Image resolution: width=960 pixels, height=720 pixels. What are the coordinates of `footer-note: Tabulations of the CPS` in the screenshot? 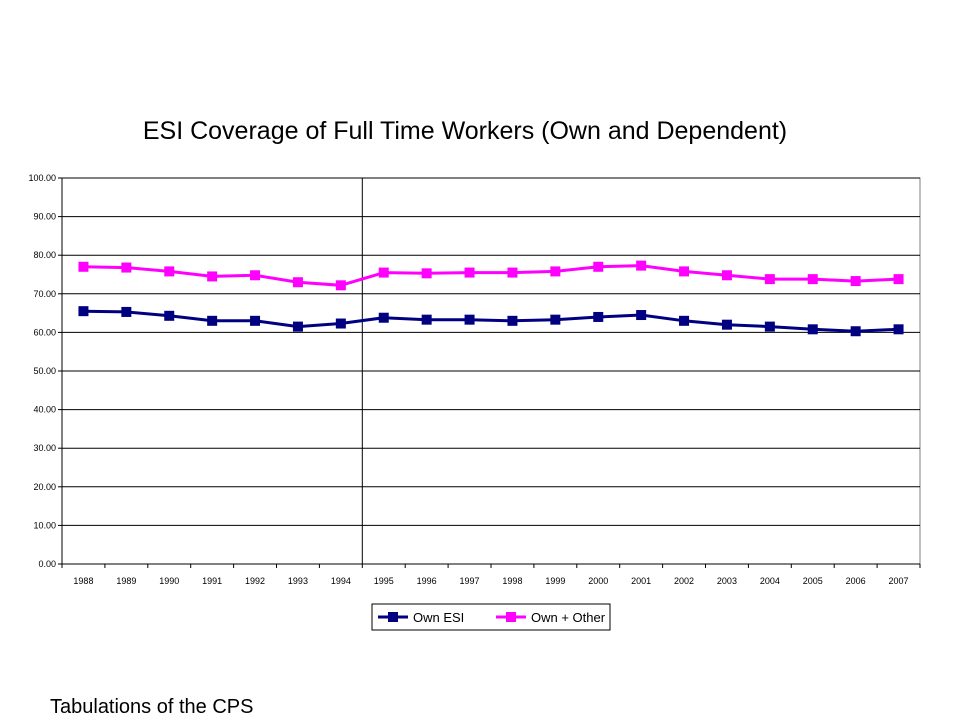 It's located at (152, 707).